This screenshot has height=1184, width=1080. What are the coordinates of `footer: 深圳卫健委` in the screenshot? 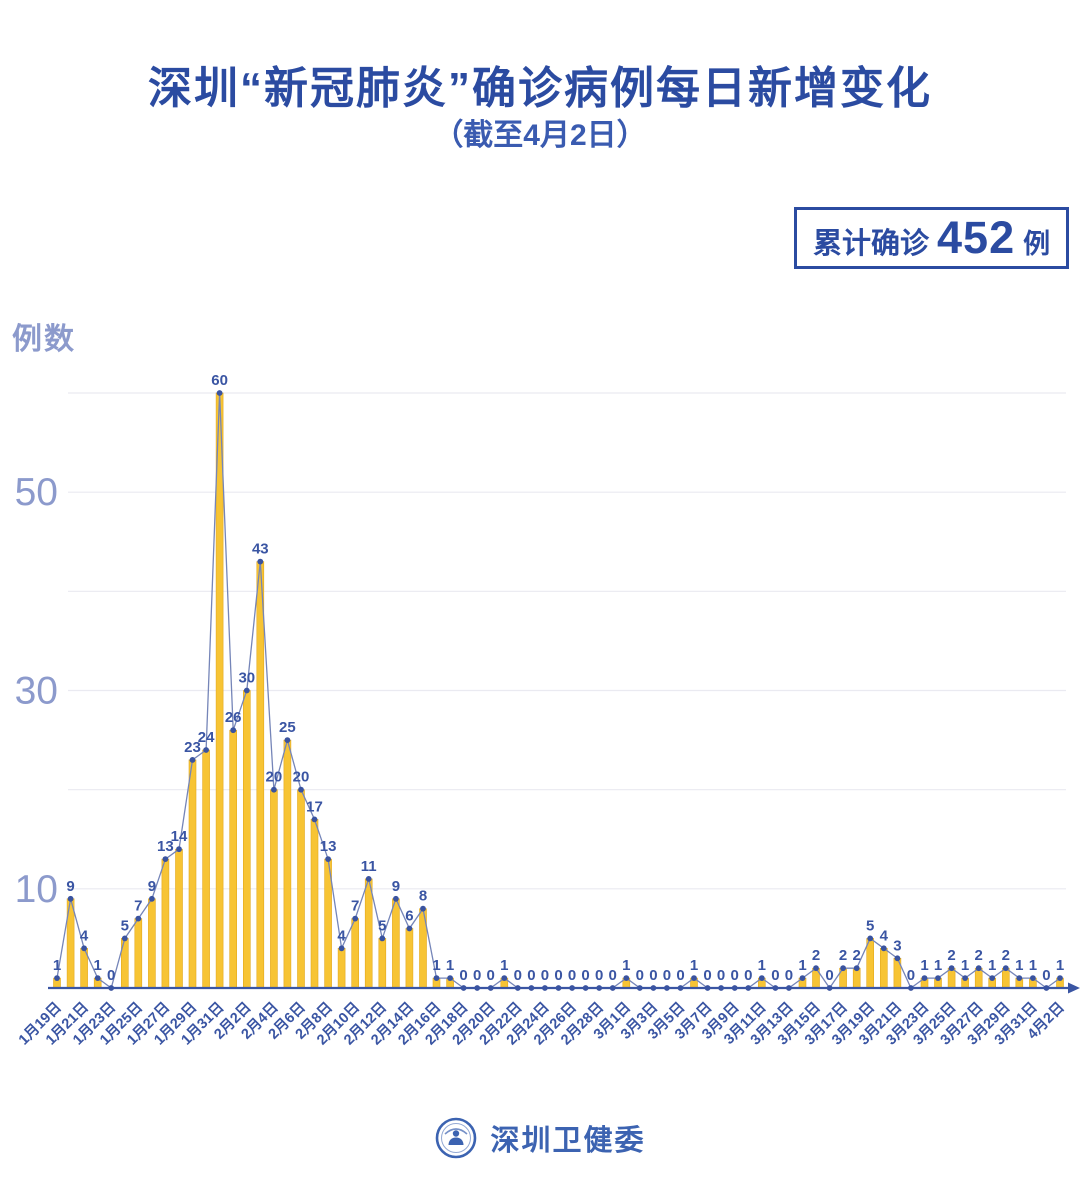 It's located at (540, 1138).